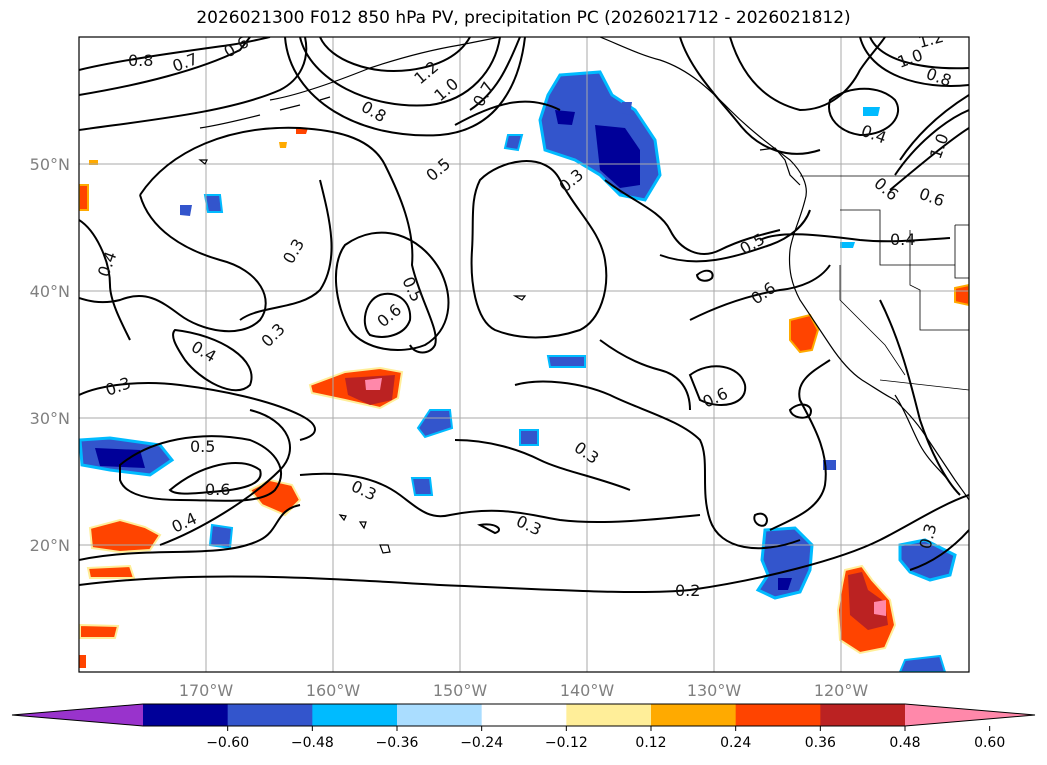  Describe the element at coordinates (193, 84) in the screenshot. I see `contour-0.6-north` at that location.